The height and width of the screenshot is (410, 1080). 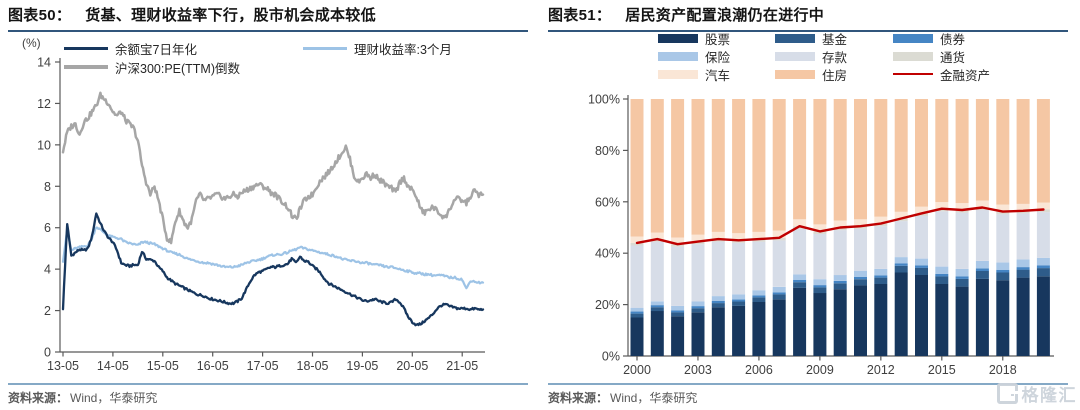 What do you see at coordinates (607, 254) in the screenshot?
I see `svg-text: 40%` at bounding box center [607, 254].